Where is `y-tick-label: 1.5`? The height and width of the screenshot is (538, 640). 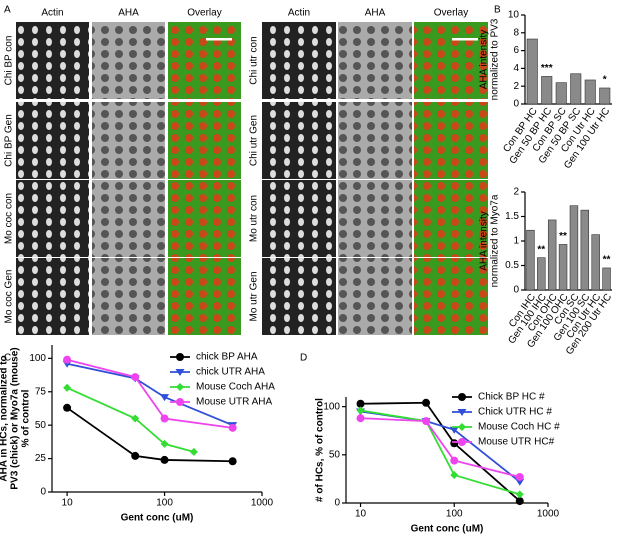 y-tick-label: 1.5 is located at coordinates (512, 216).